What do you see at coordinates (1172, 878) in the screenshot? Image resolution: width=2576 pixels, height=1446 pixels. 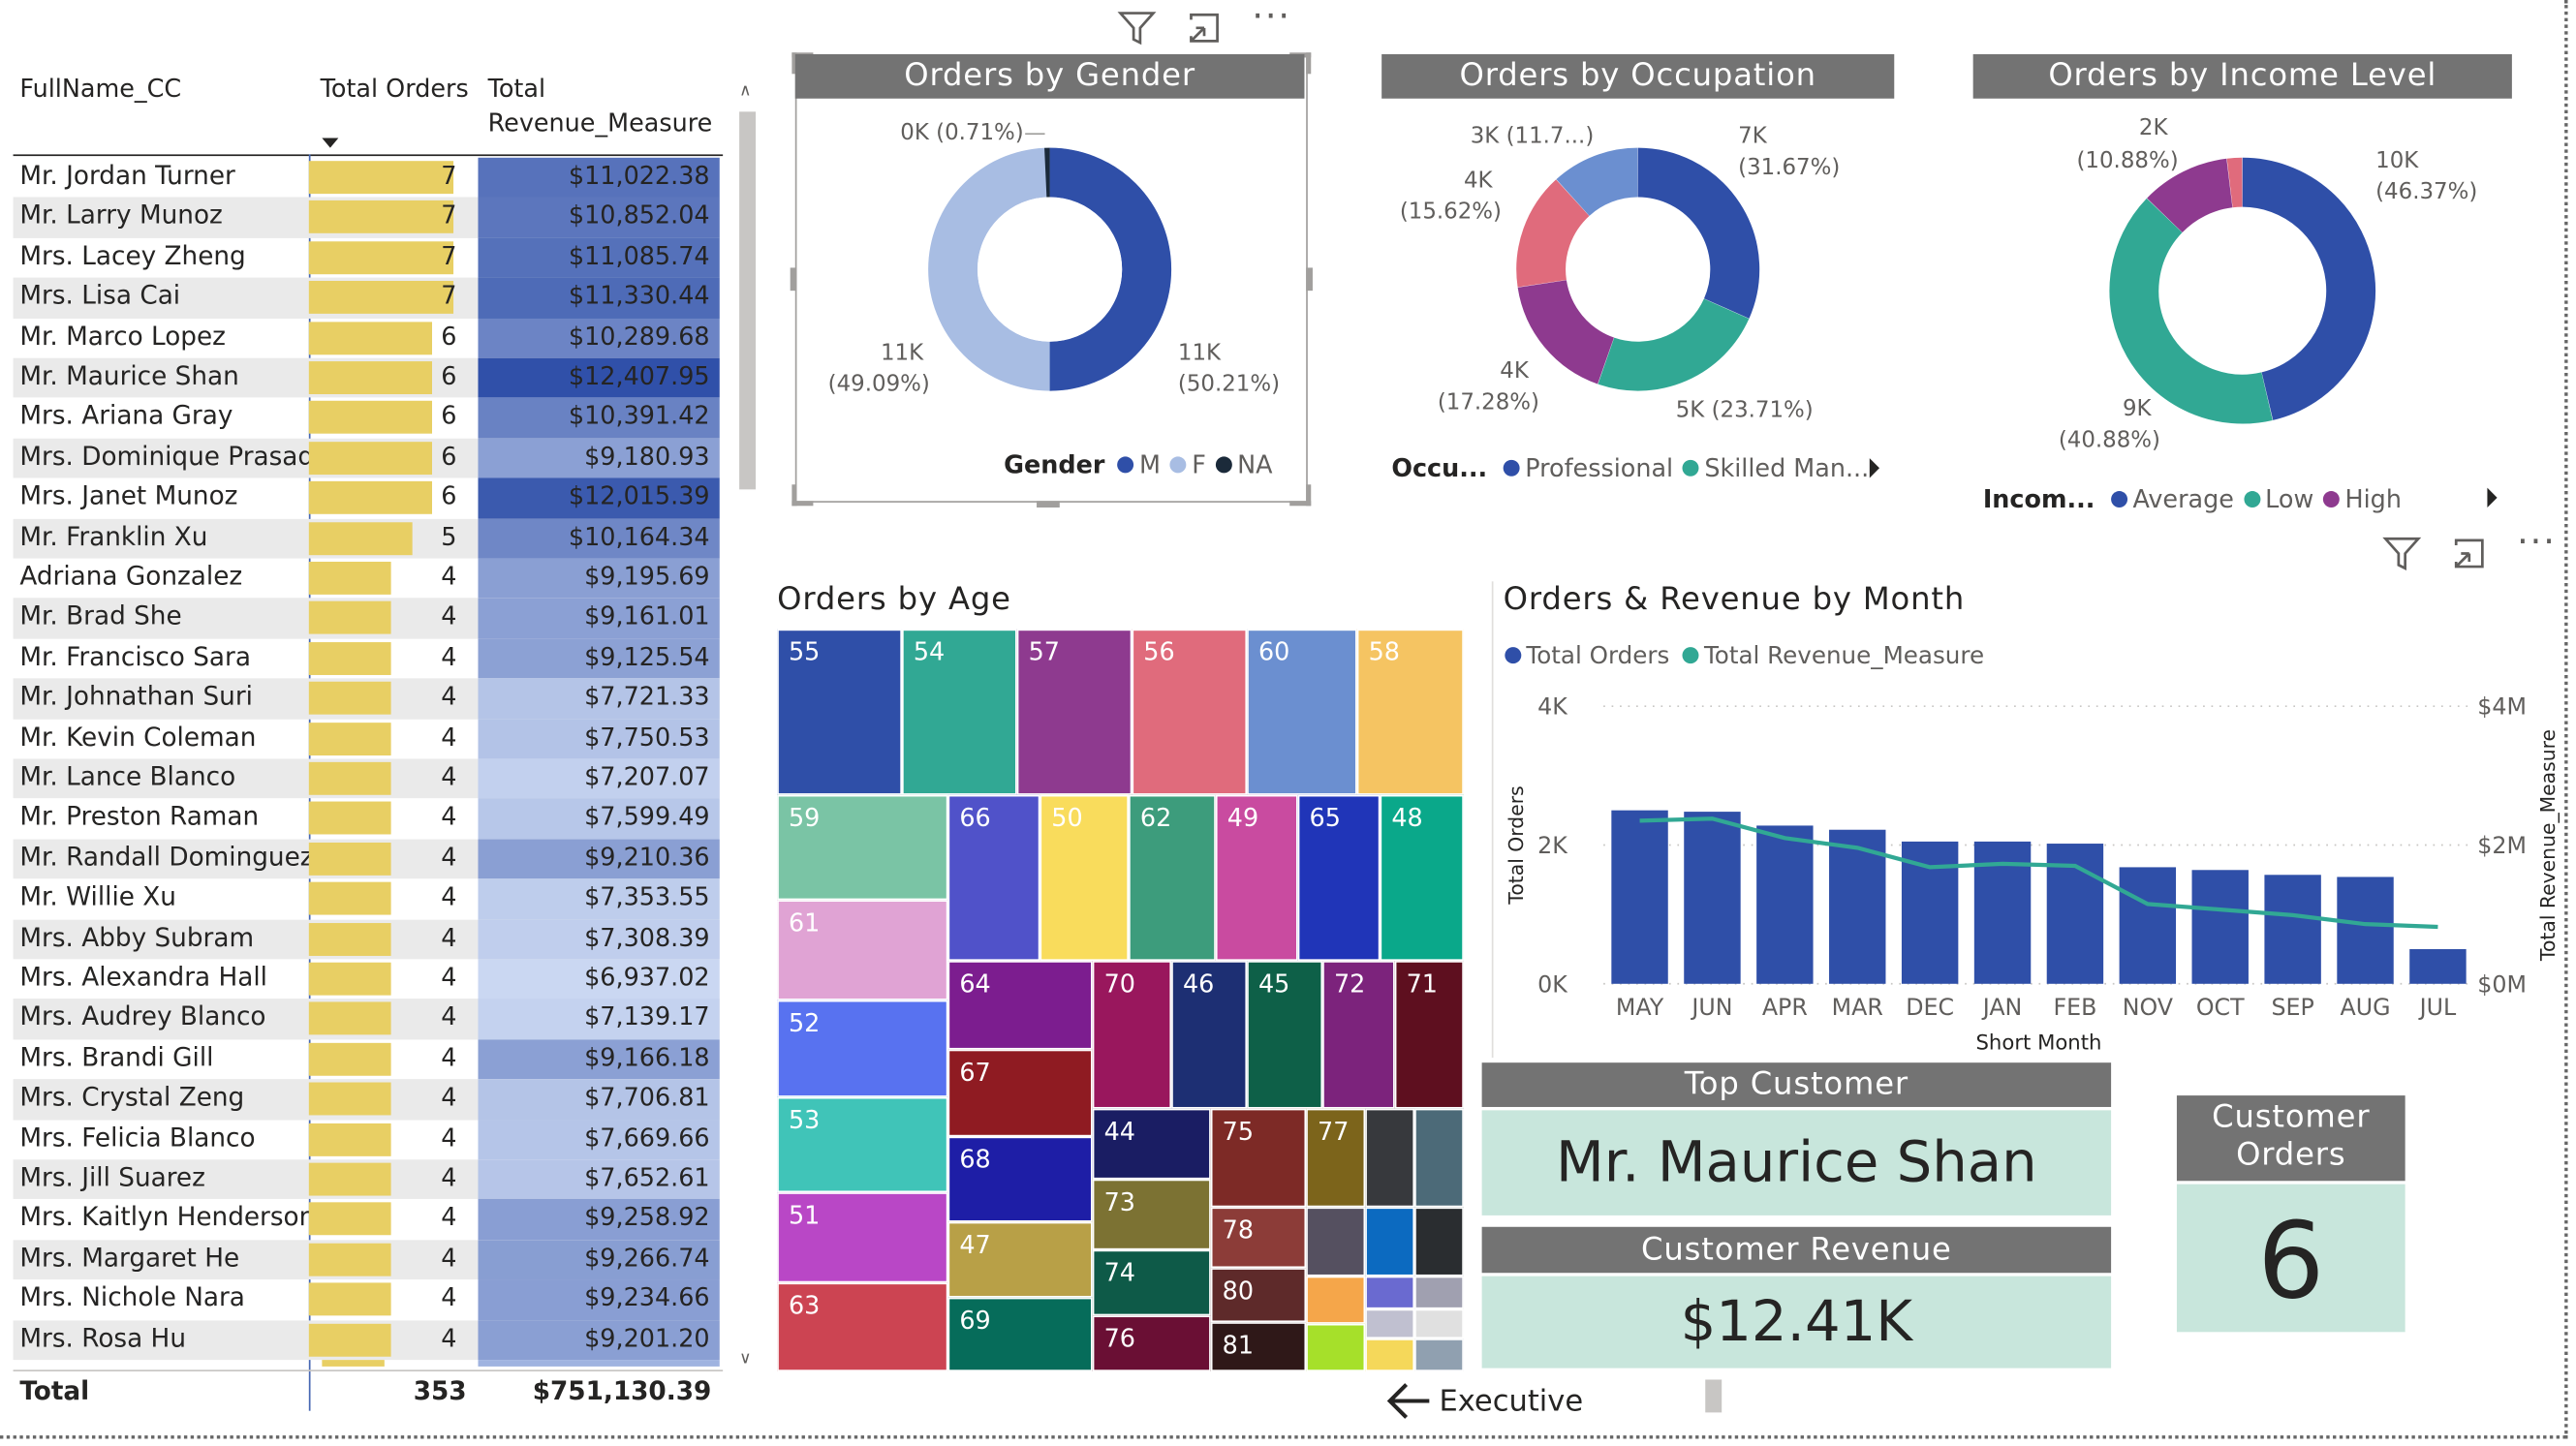 I see `treemap-tile-age-62: 62` at bounding box center [1172, 878].